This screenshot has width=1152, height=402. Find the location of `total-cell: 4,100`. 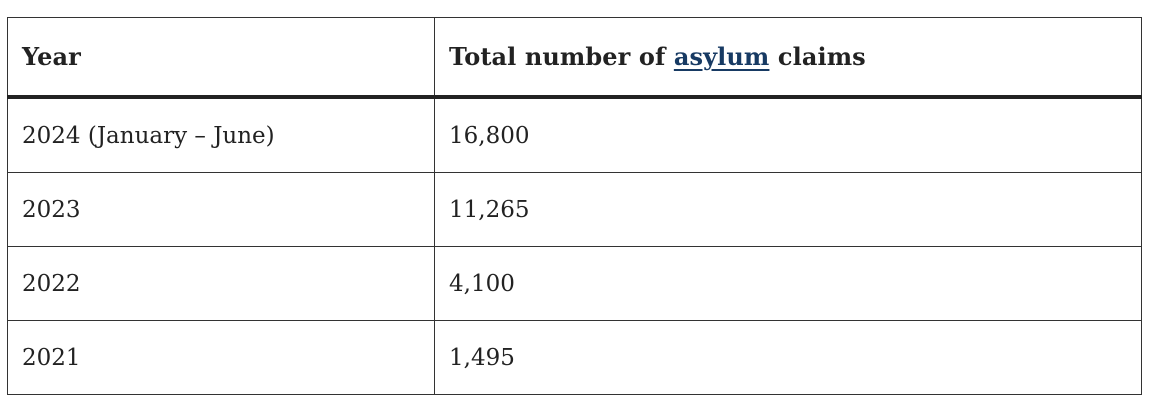

total-cell: 4,100 is located at coordinates (788, 283).